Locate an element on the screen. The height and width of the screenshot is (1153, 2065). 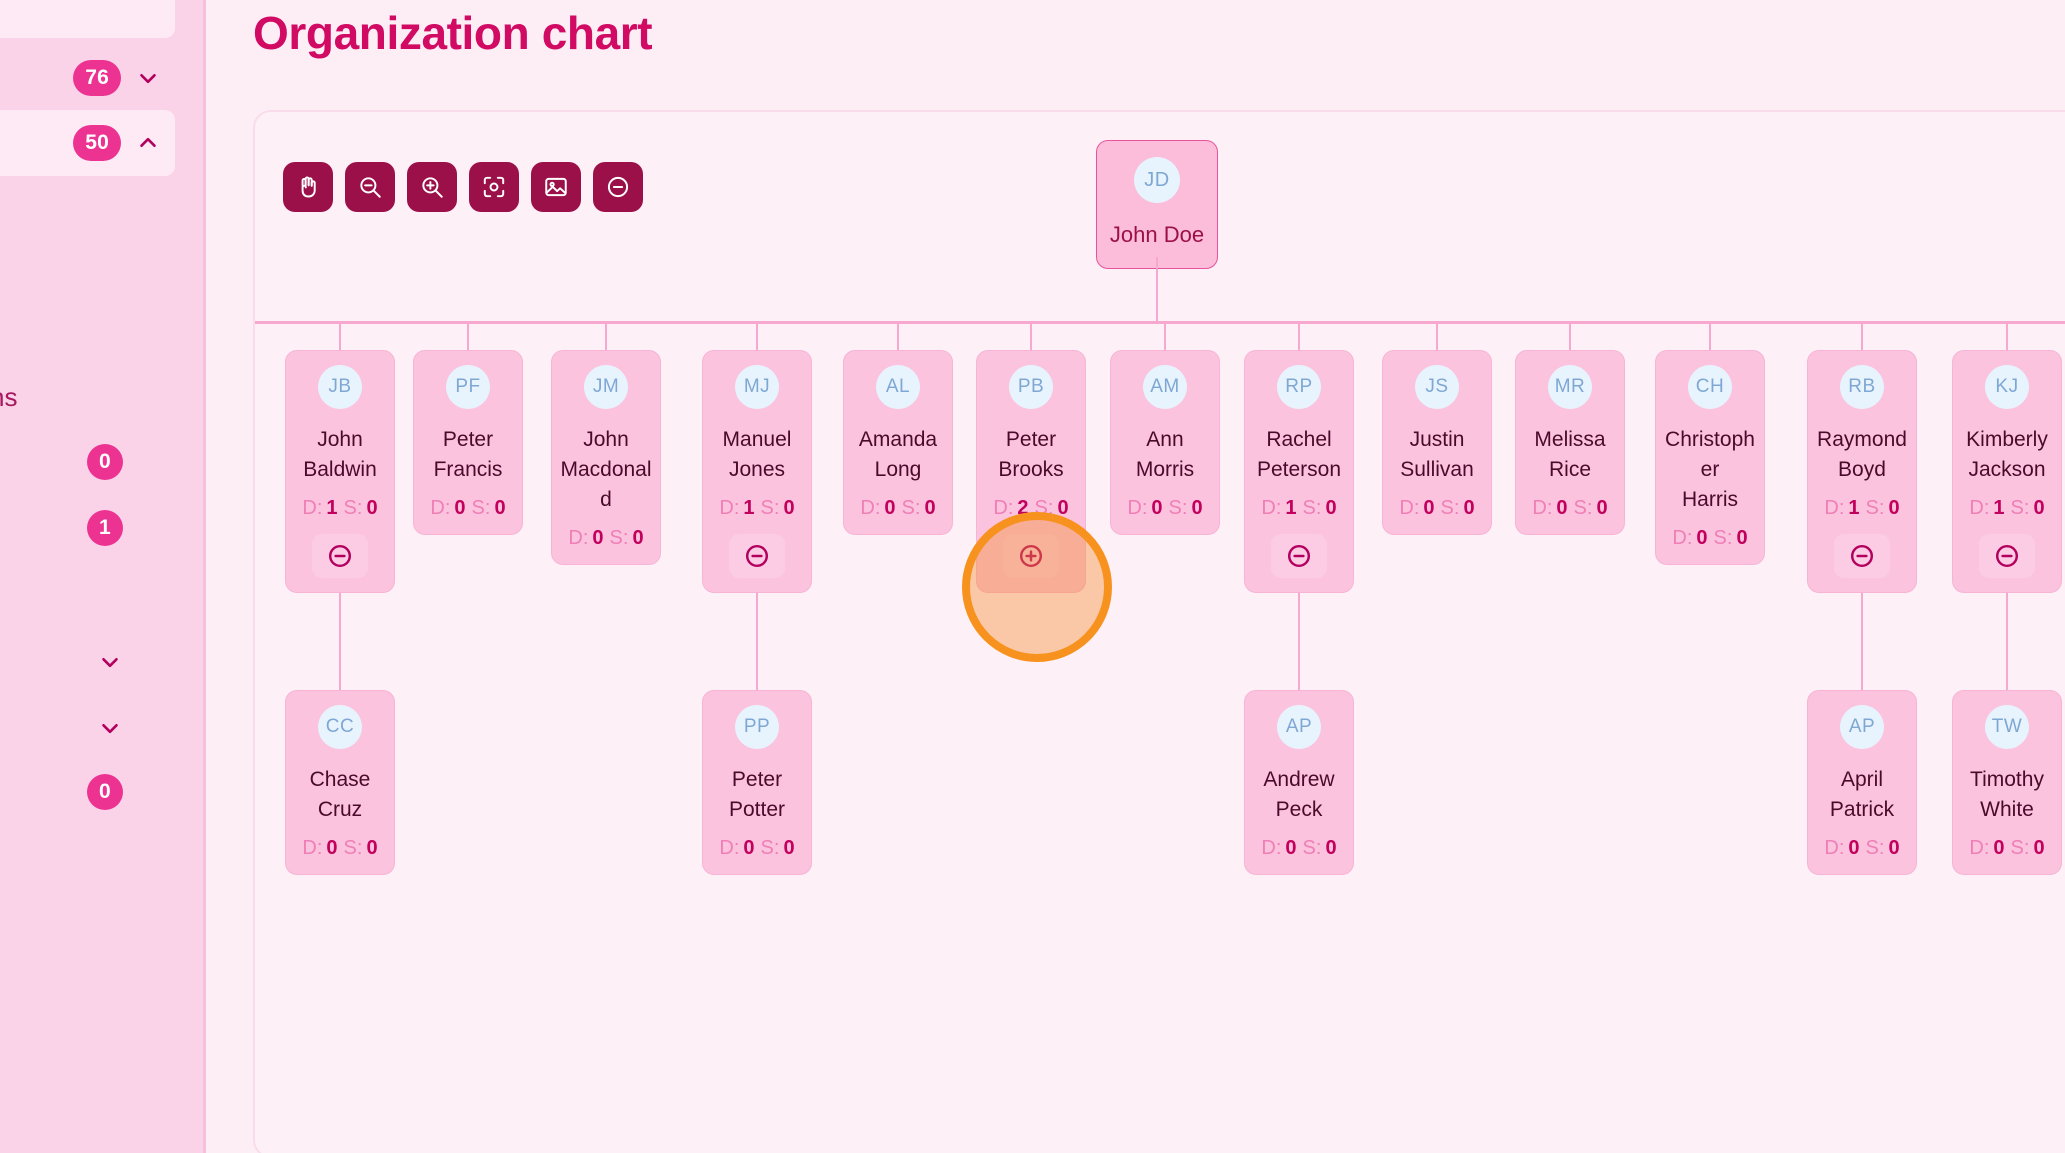
sidebar-chevron-b is located at coordinates (87, 728).